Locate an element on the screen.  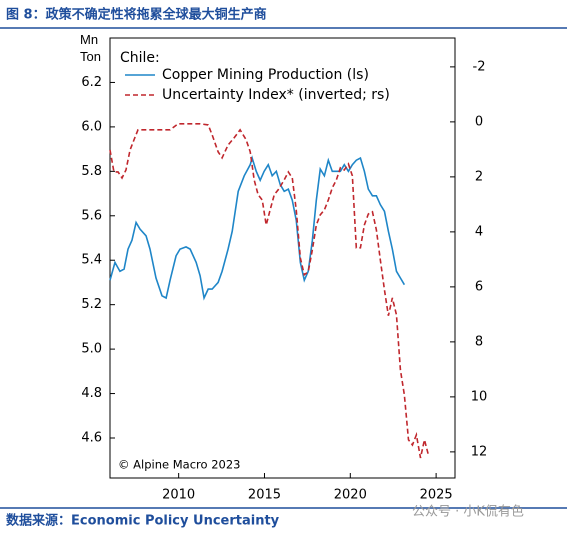
x-tick-label: 2025 is located at coordinates (436, 495).